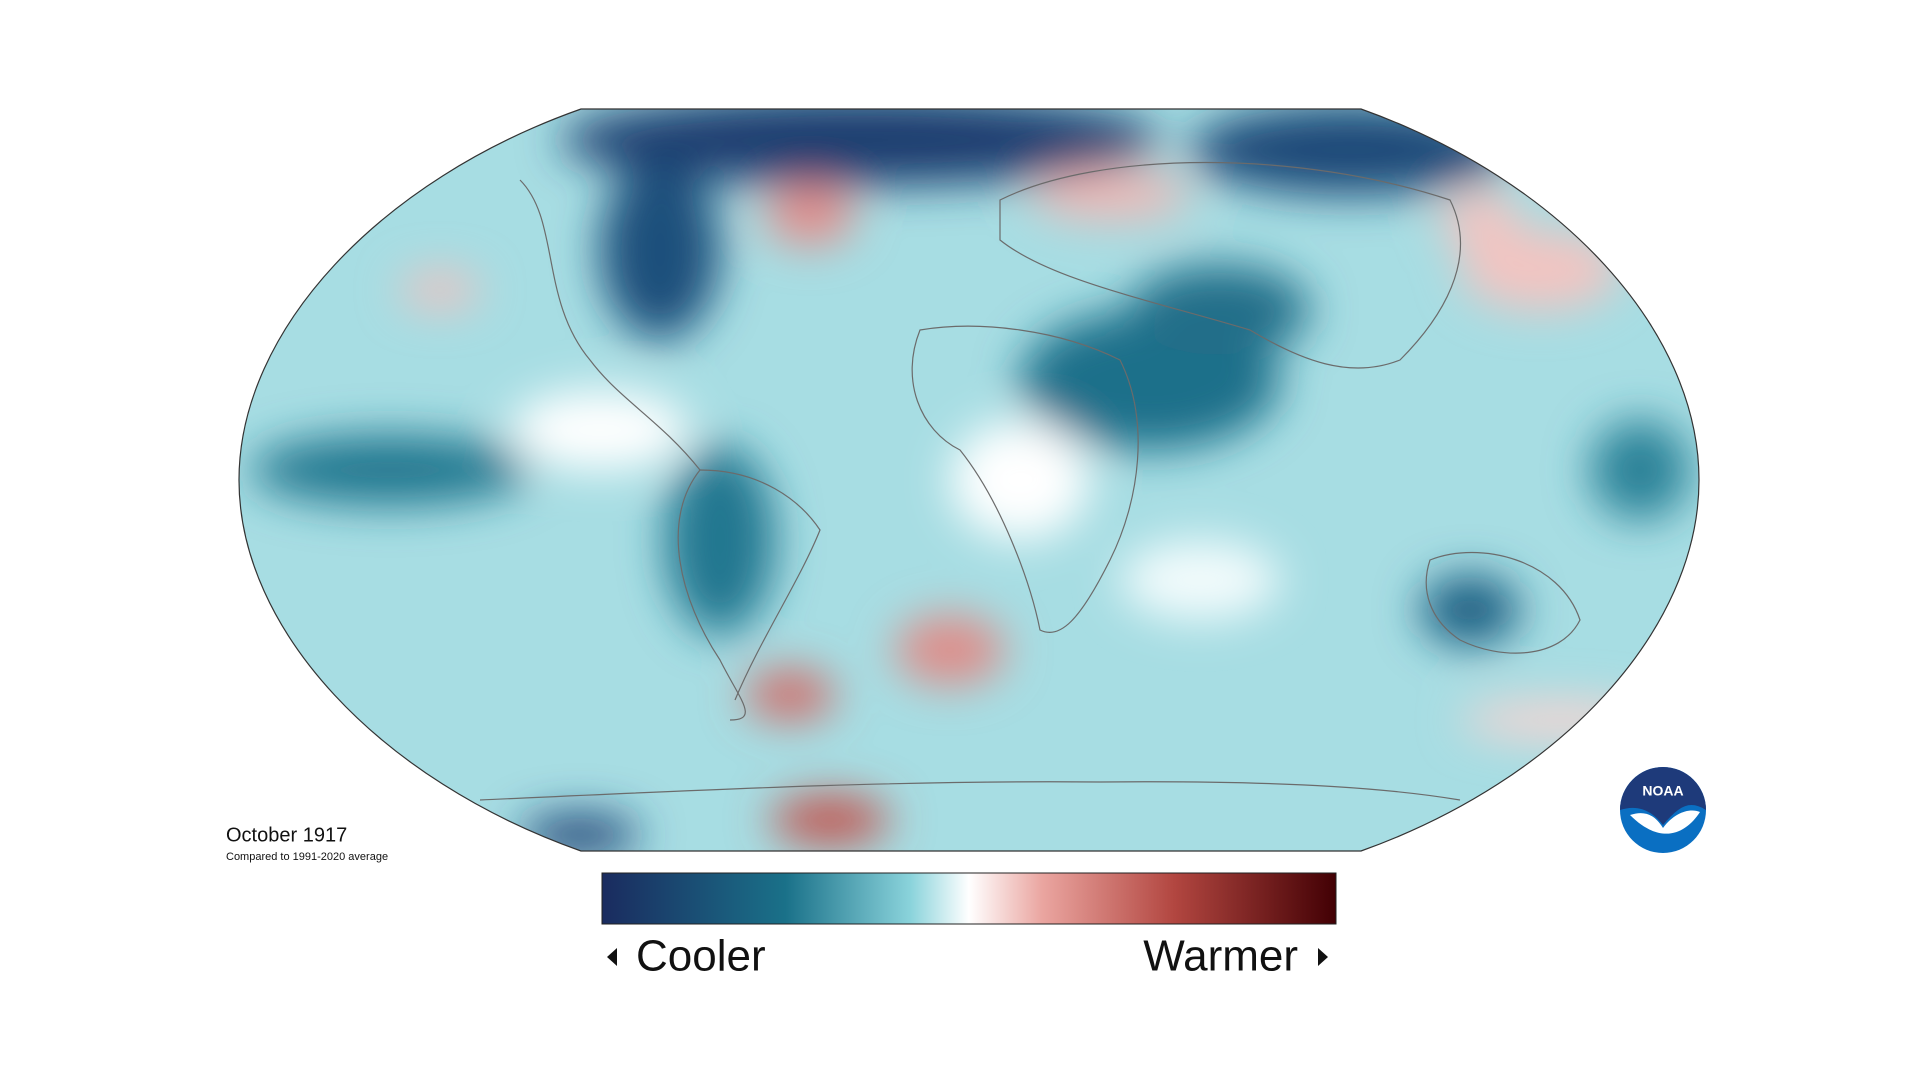 Image resolution: width=1920 pixels, height=1080 pixels. I want to click on map-subtitle: Compared to 1991-2020 average, so click(307, 857).